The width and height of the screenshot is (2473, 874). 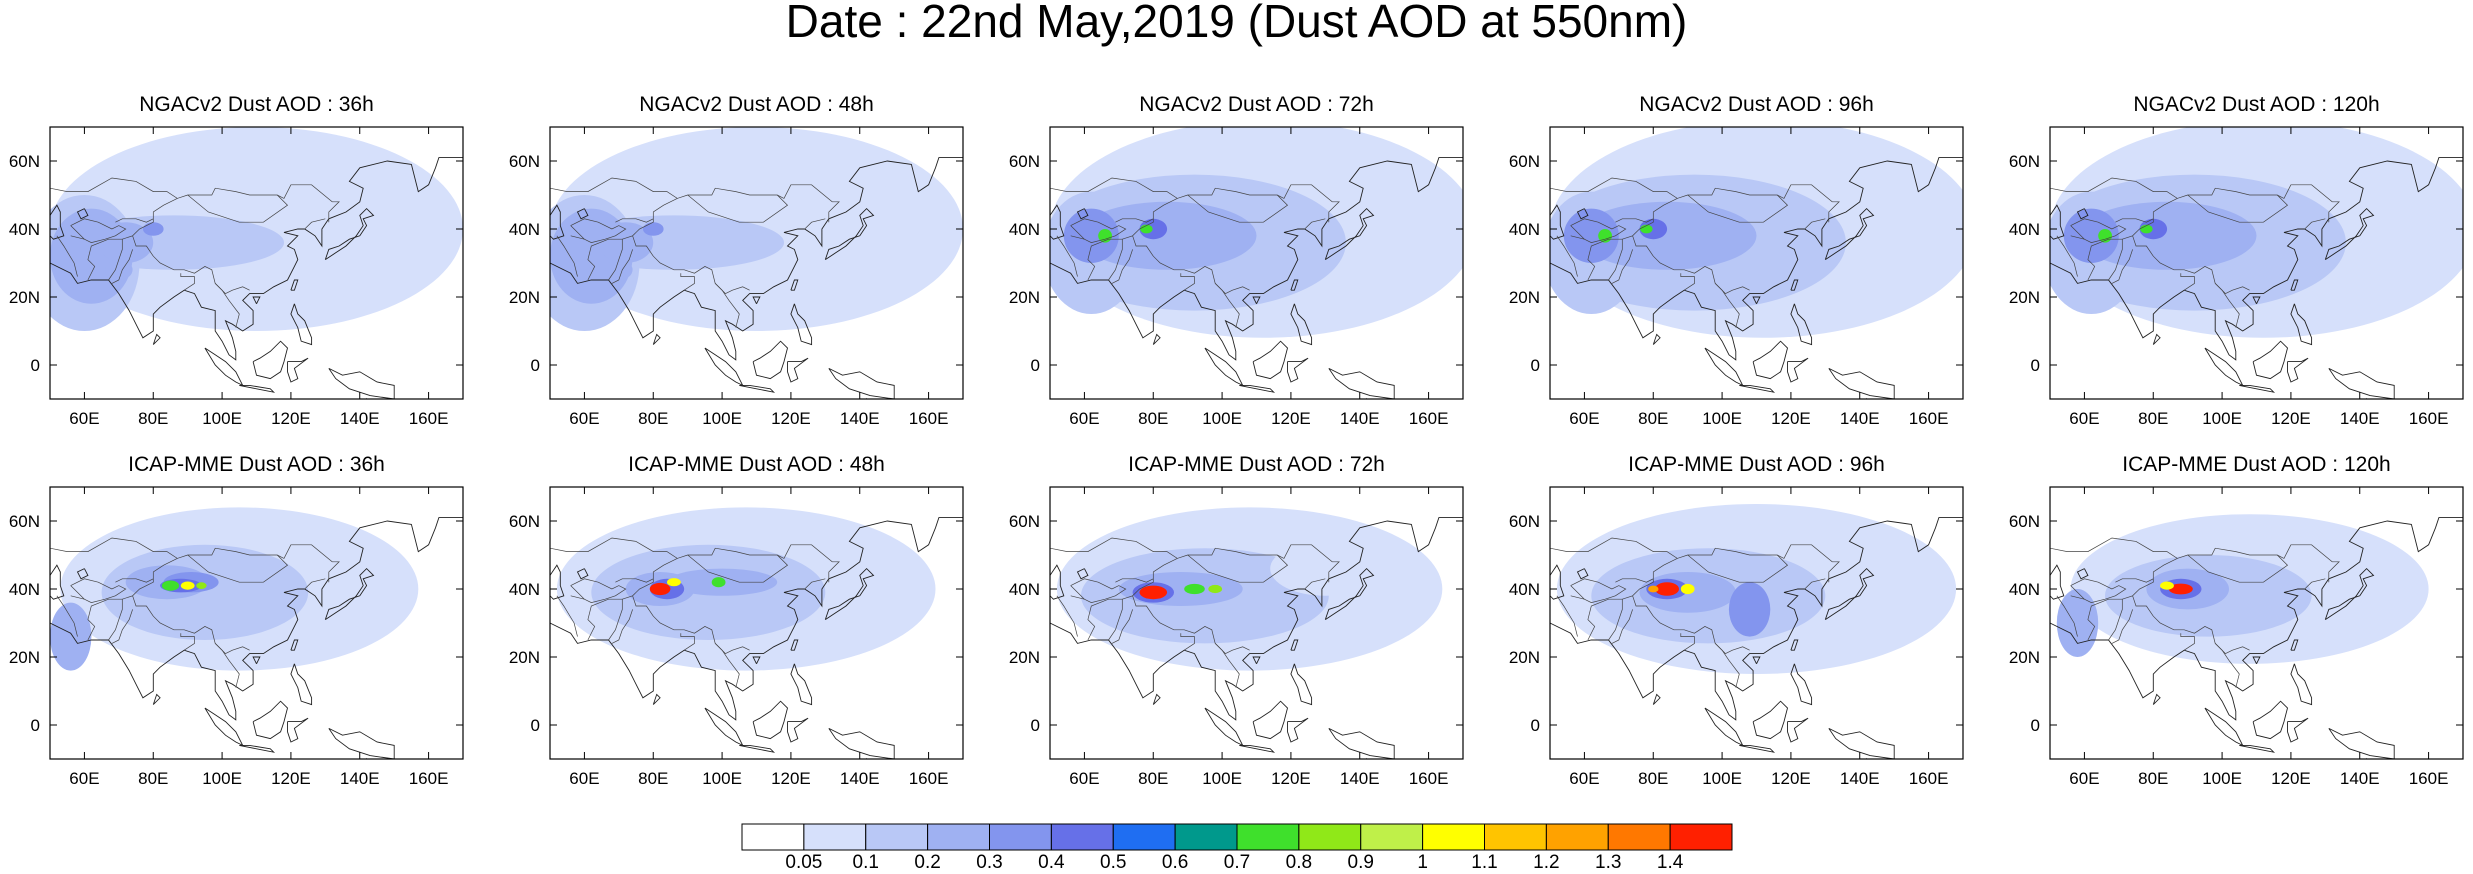 I want to click on colorbar-label: 0.2, so click(x=927, y=862).